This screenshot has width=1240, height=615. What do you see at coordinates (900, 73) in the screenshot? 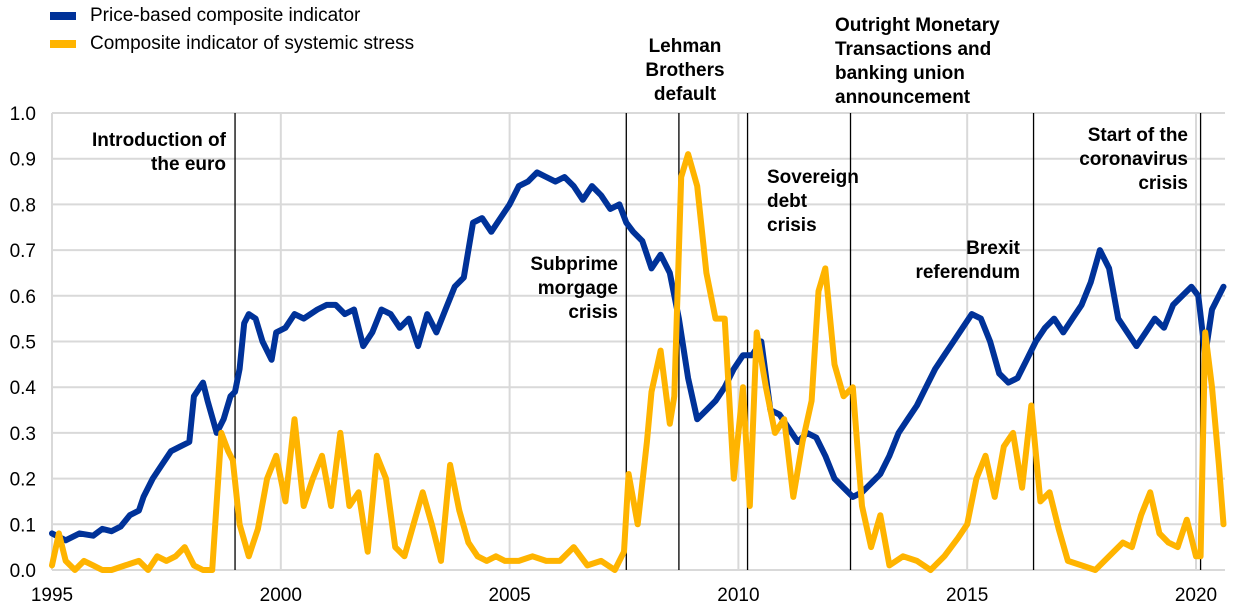
I see `annotation-line: banking union` at bounding box center [900, 73].